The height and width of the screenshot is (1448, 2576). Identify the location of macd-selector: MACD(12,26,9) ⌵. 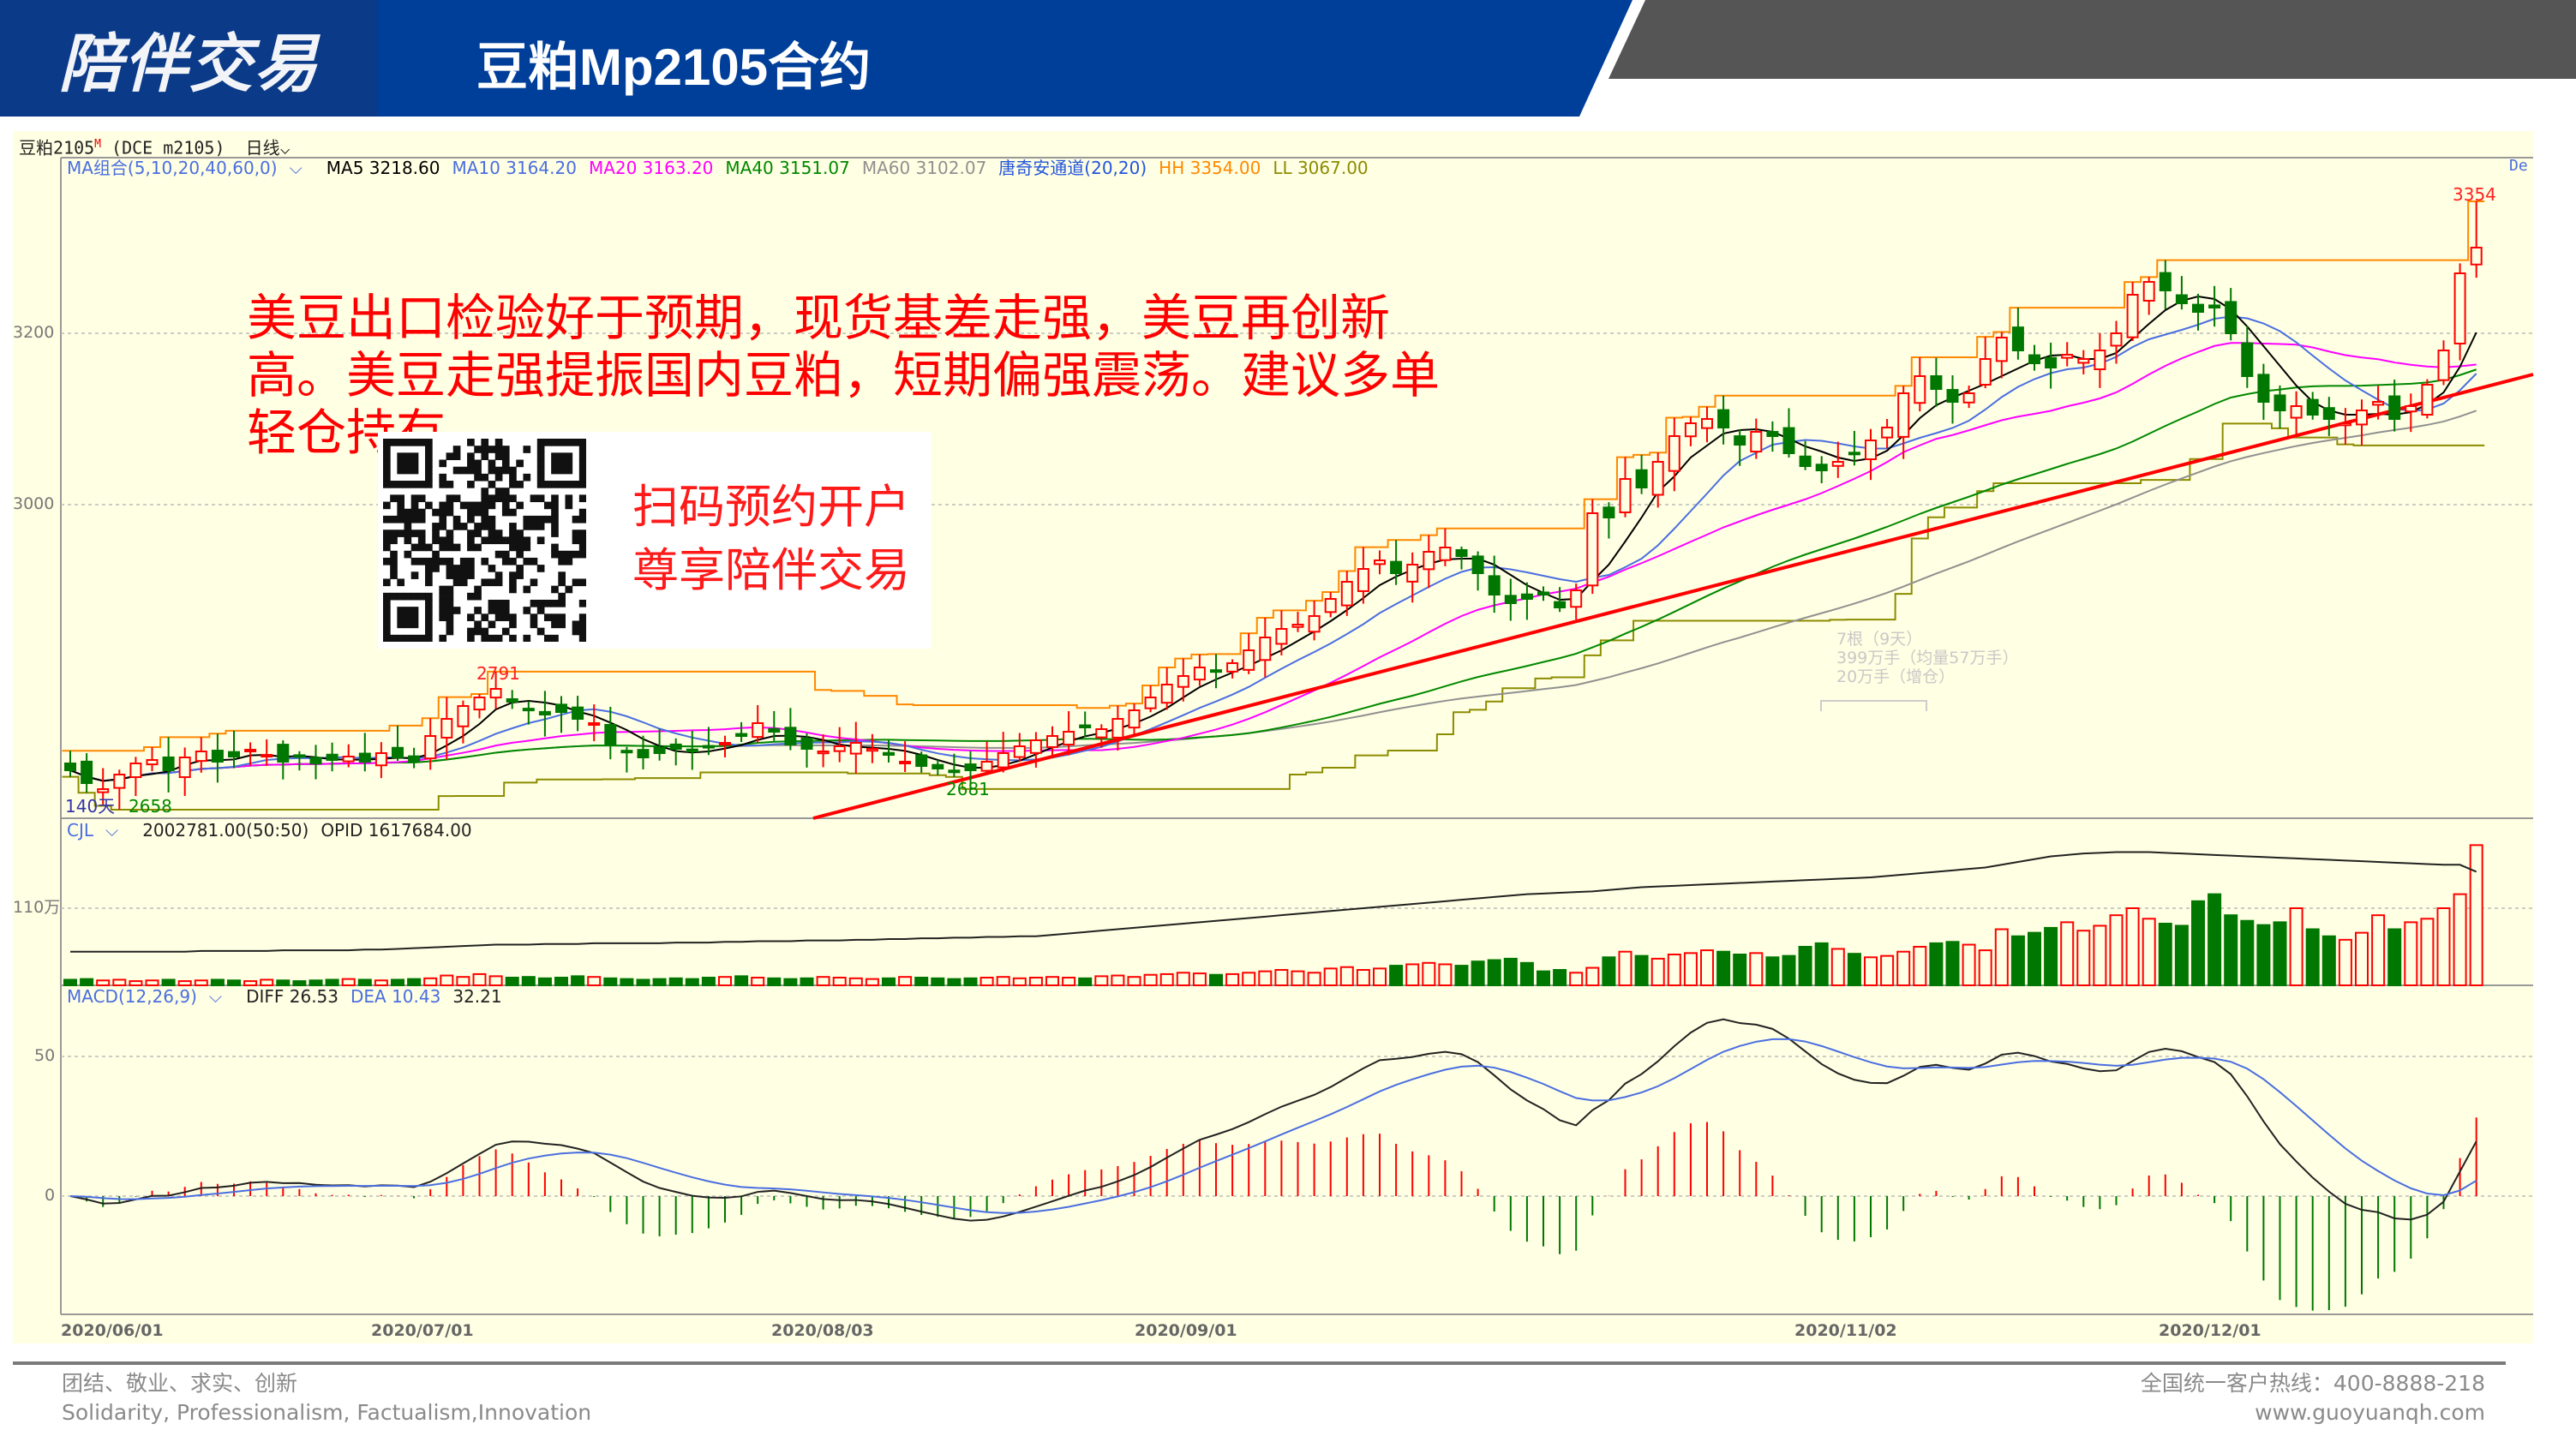
(145, 997).